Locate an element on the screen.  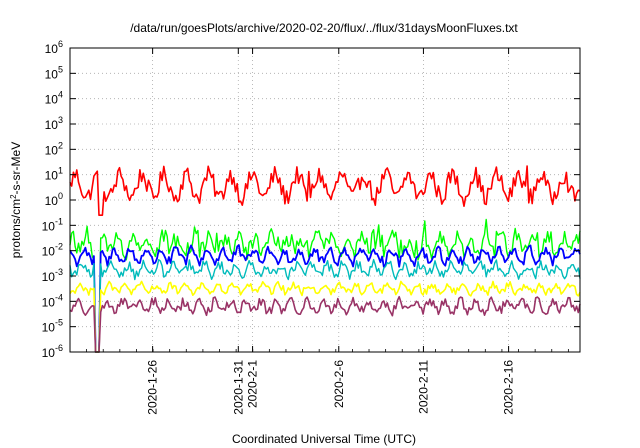
y-tick-label: 10⁰ is located at coordinates (54, 199).